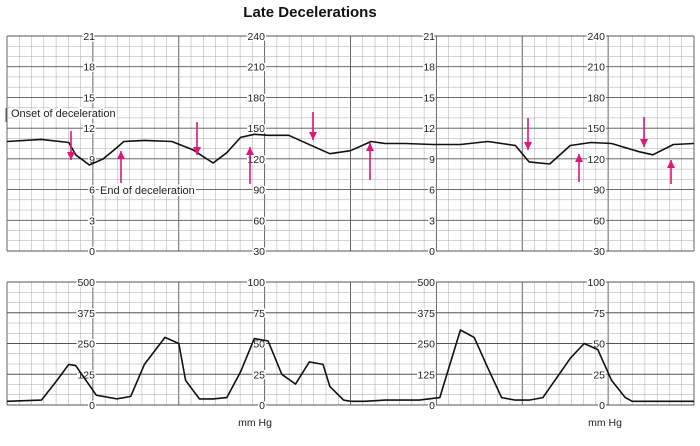 This screenshot has height=446, width=700. I want to click on fhr-trace-line, so click(350, 149).